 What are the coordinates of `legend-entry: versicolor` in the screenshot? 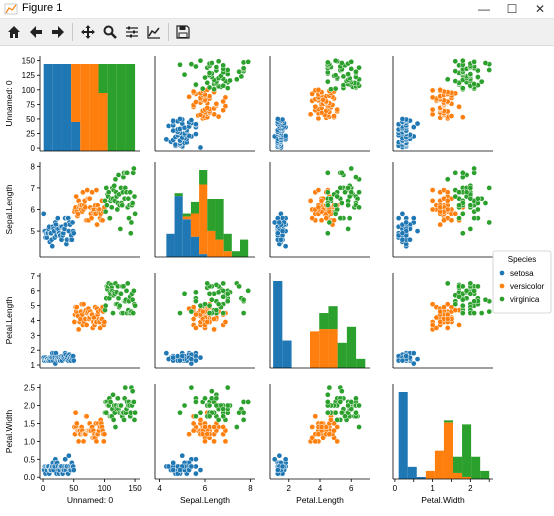 It's located at (527, 286).